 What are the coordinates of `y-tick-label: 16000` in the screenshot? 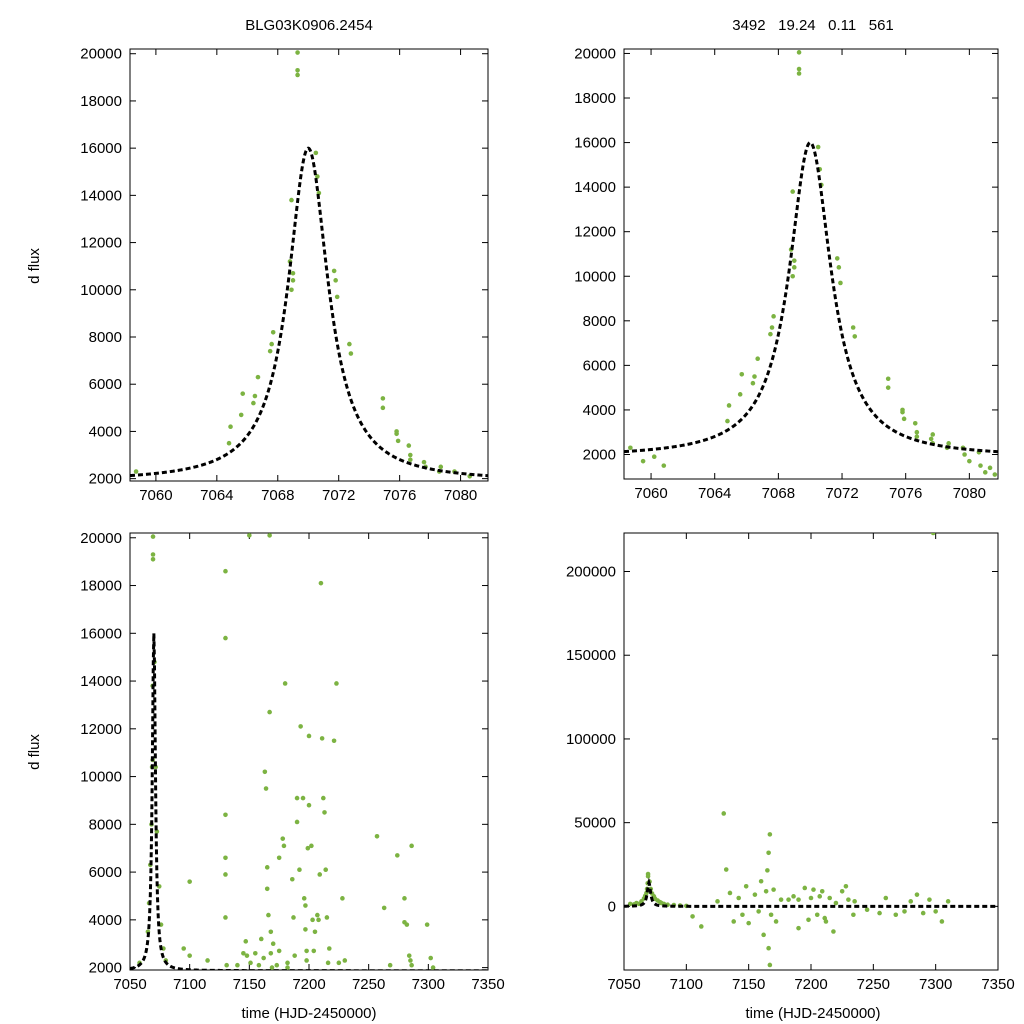 It's located at (101, 633).